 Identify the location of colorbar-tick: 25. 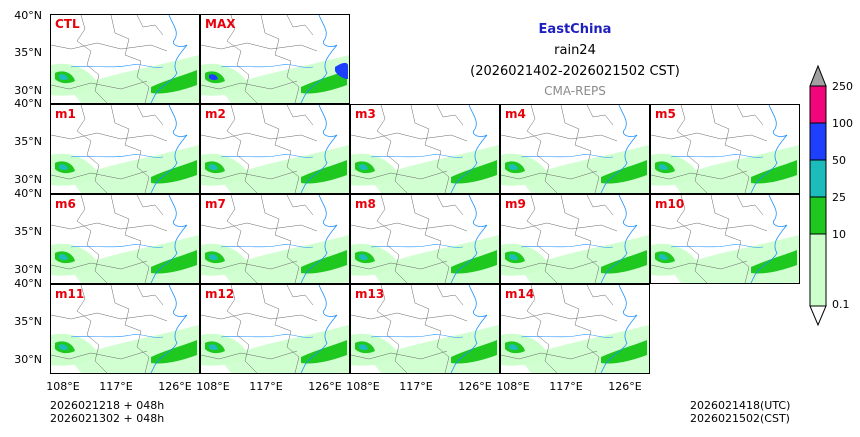
(839, 197).